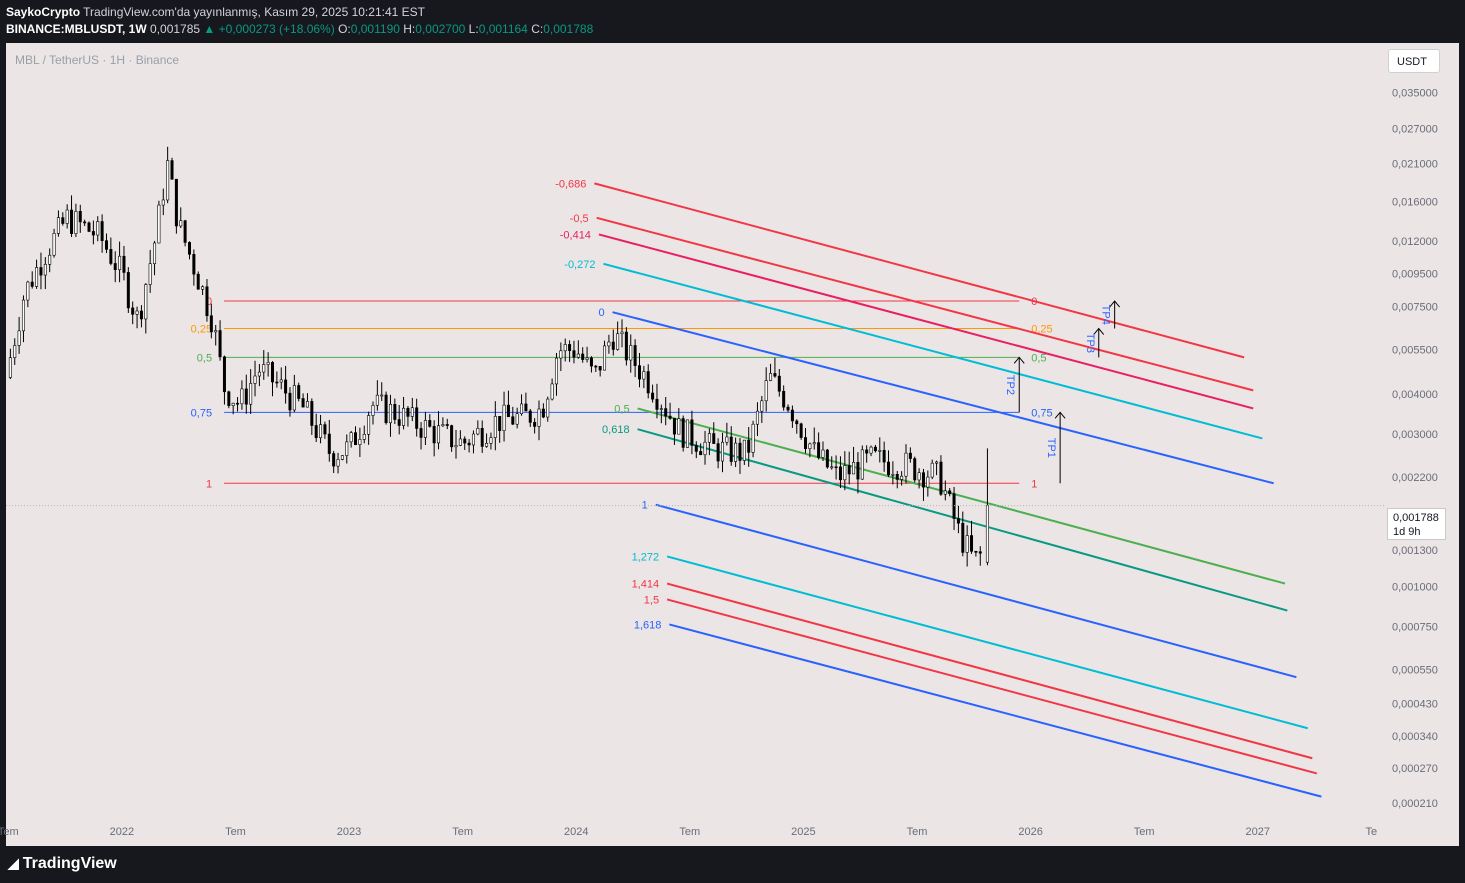 The image size is (1465, 883). Describe the element at coordinates (1414, 61) in the screenshot. I see `currency-unit-button: USDT` at that location.